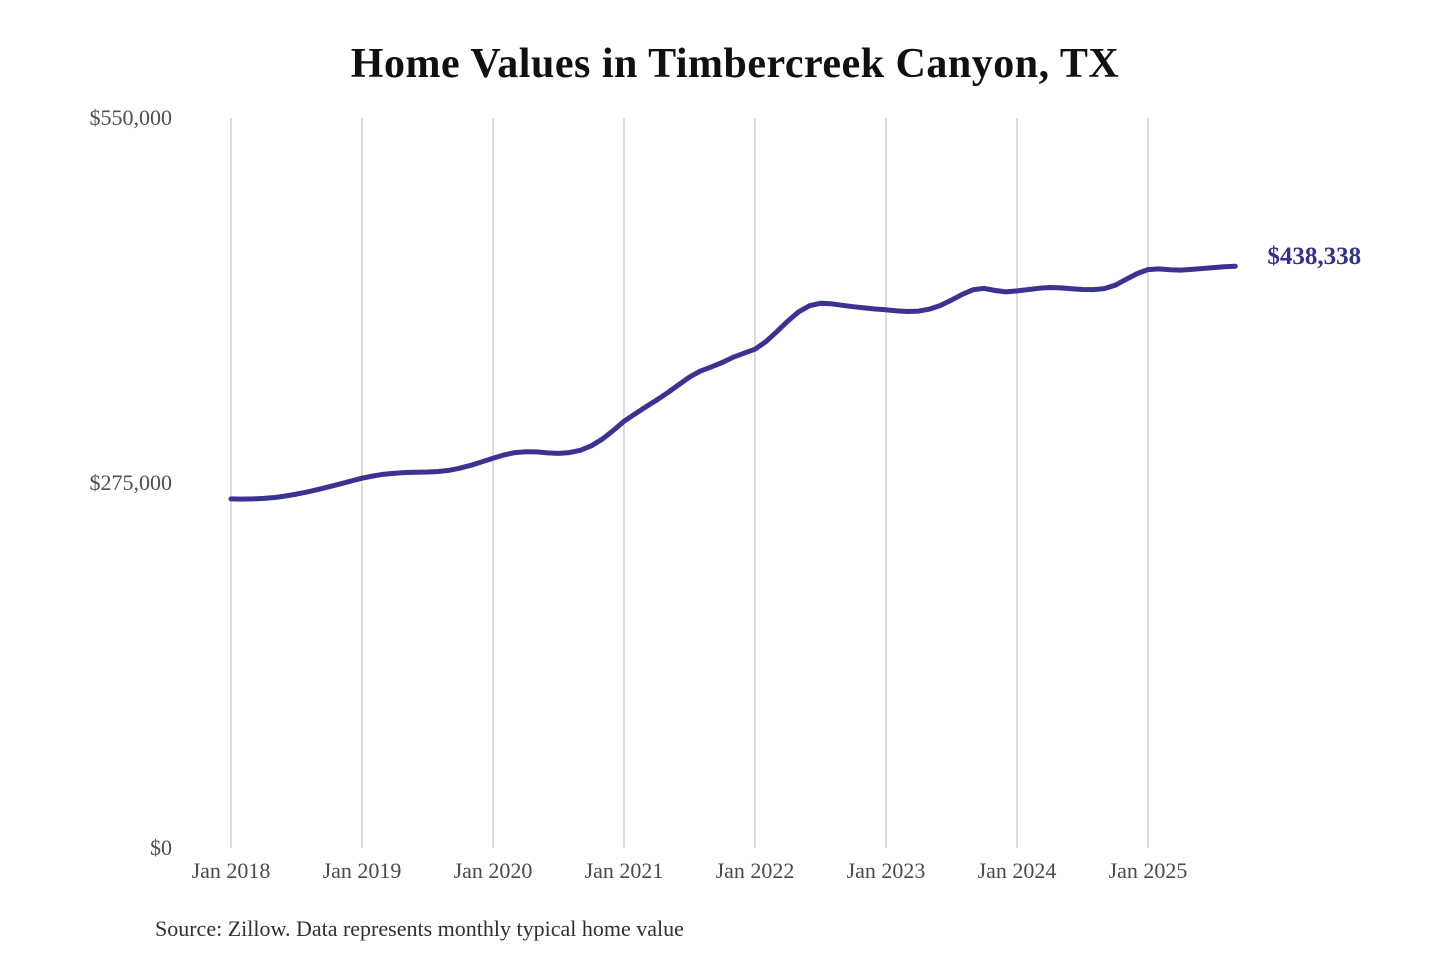 This screenshot has width=1440, height=960. What do you see at coordinates (886, 870) in the screenshot?
I see `x-tick-label: Jan 2023` at bounding box center [886, 870].